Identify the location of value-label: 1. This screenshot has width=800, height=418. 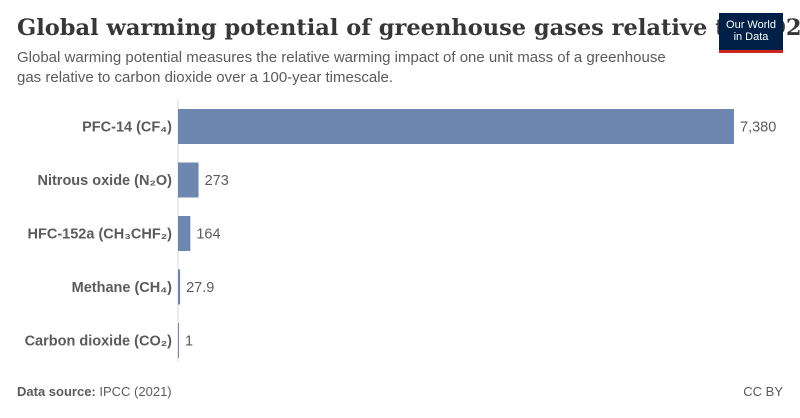
(189, 342).